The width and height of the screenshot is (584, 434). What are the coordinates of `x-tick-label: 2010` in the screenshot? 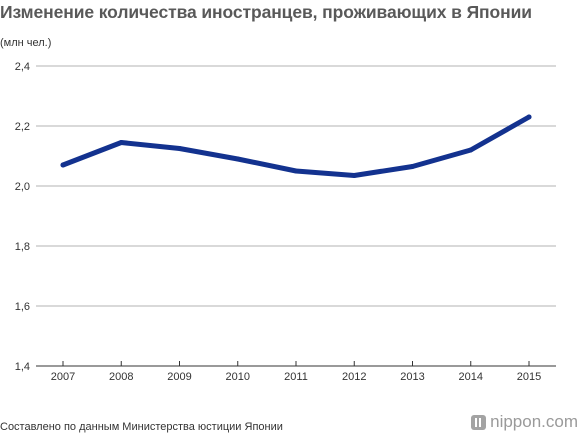 It's located at (238, 377).